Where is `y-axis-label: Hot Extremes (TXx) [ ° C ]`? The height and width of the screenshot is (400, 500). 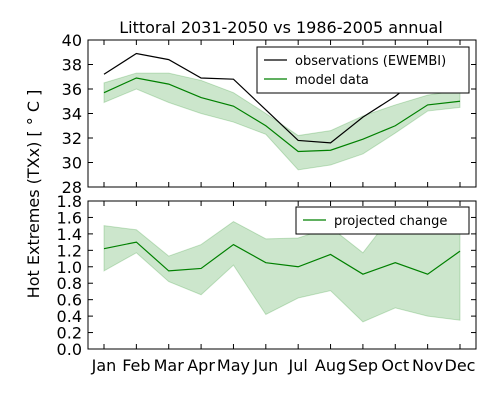 y-axis-label: Hot Extremes (TXx) [ ° C ] is located at coordinates (33, 194).